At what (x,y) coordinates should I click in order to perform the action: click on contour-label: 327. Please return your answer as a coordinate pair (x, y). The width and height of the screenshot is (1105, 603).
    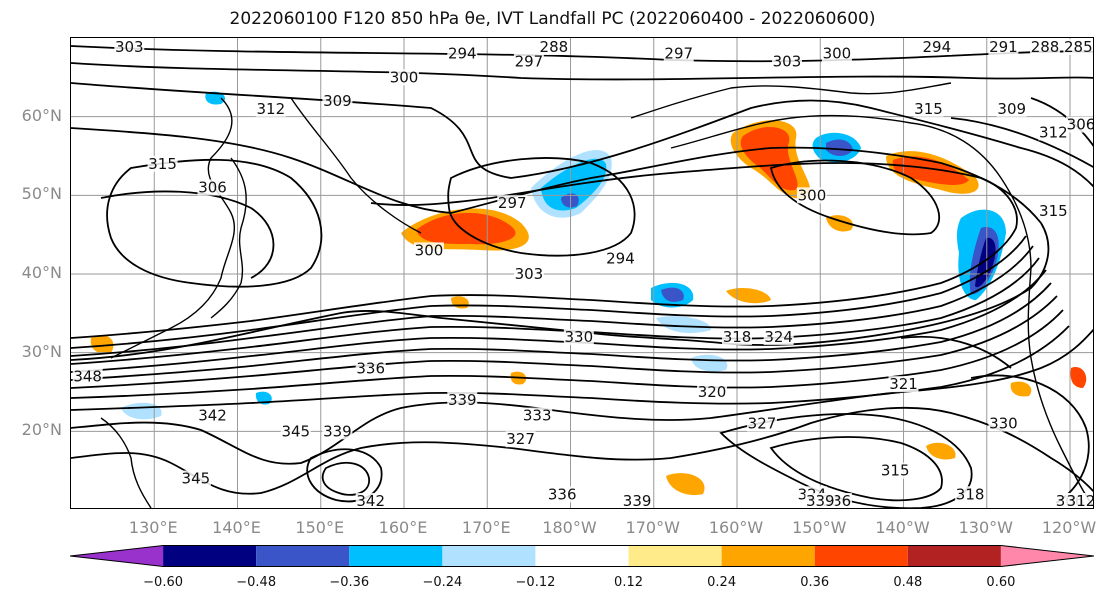
    Looking at the image, I should click on (762, 423).